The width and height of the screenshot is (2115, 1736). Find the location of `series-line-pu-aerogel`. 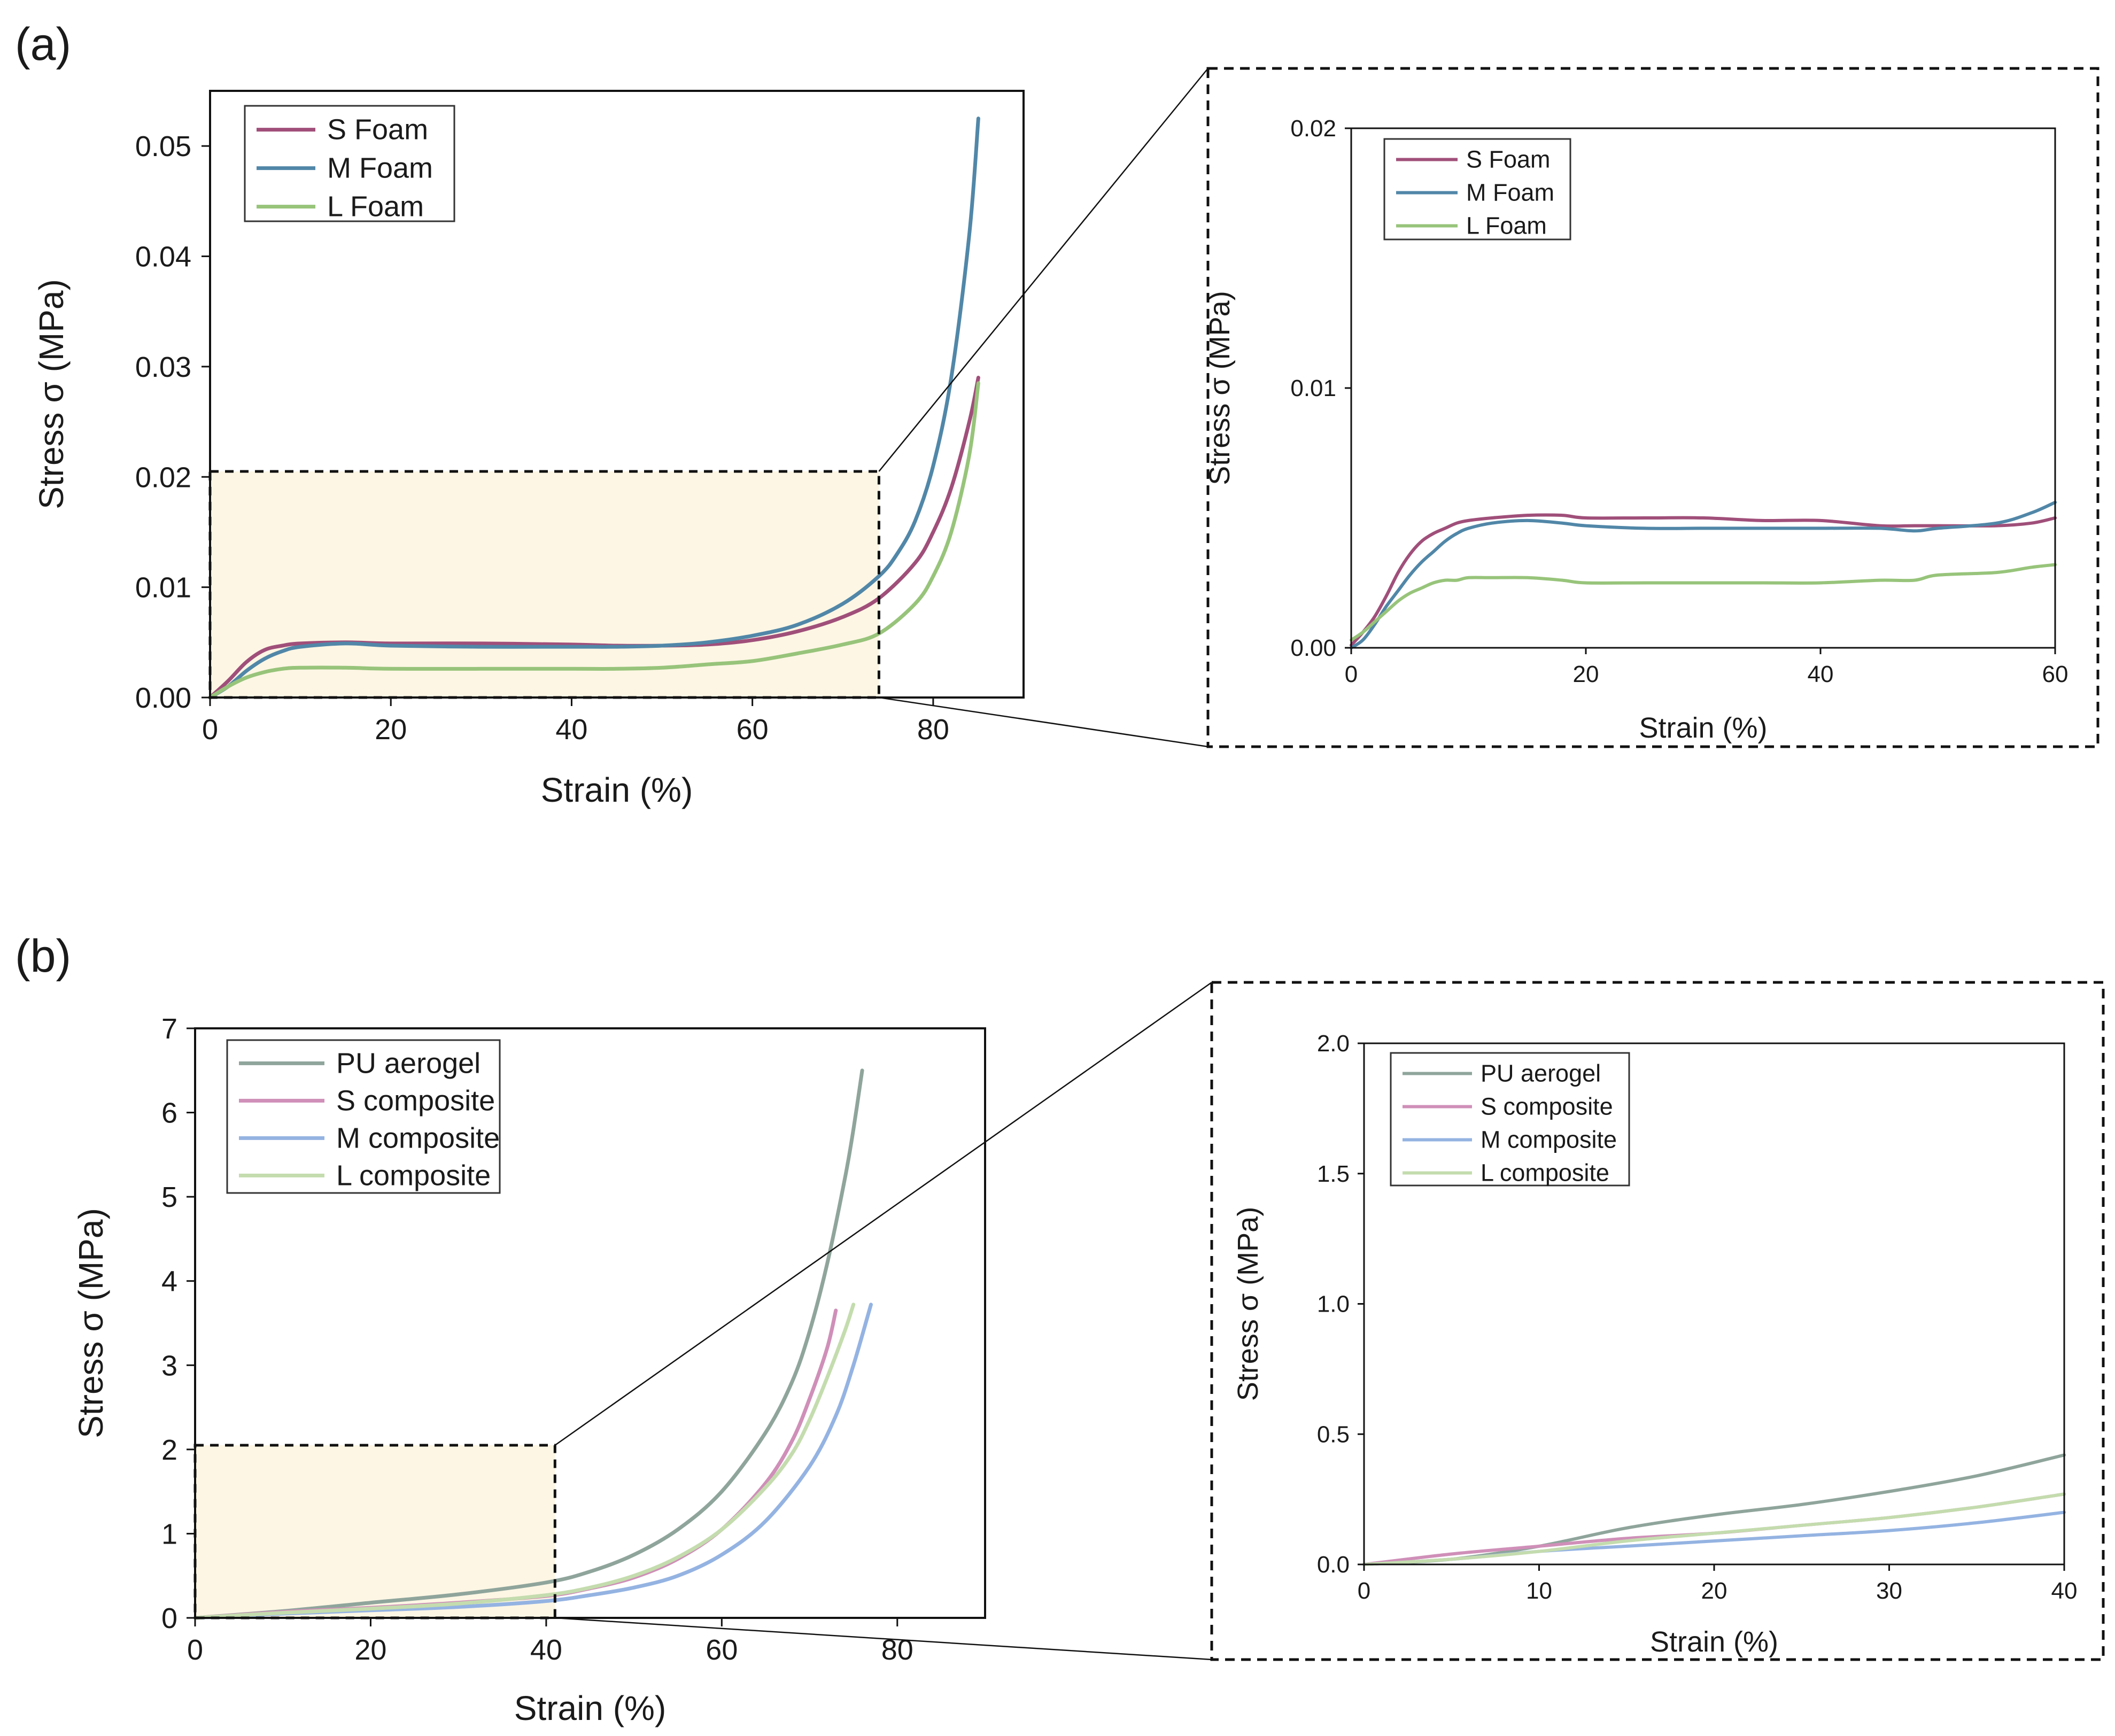

series-line-pu-aerogel is located at coordinates (528, 1344).